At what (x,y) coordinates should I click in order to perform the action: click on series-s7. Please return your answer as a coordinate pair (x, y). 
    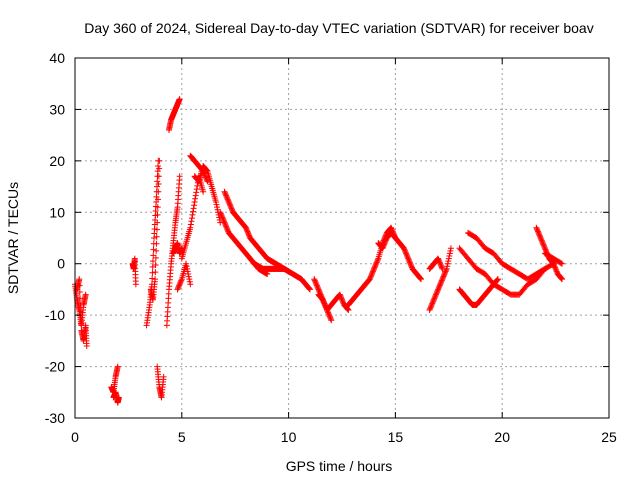
    Looking at the image, I should click on (155, 230).